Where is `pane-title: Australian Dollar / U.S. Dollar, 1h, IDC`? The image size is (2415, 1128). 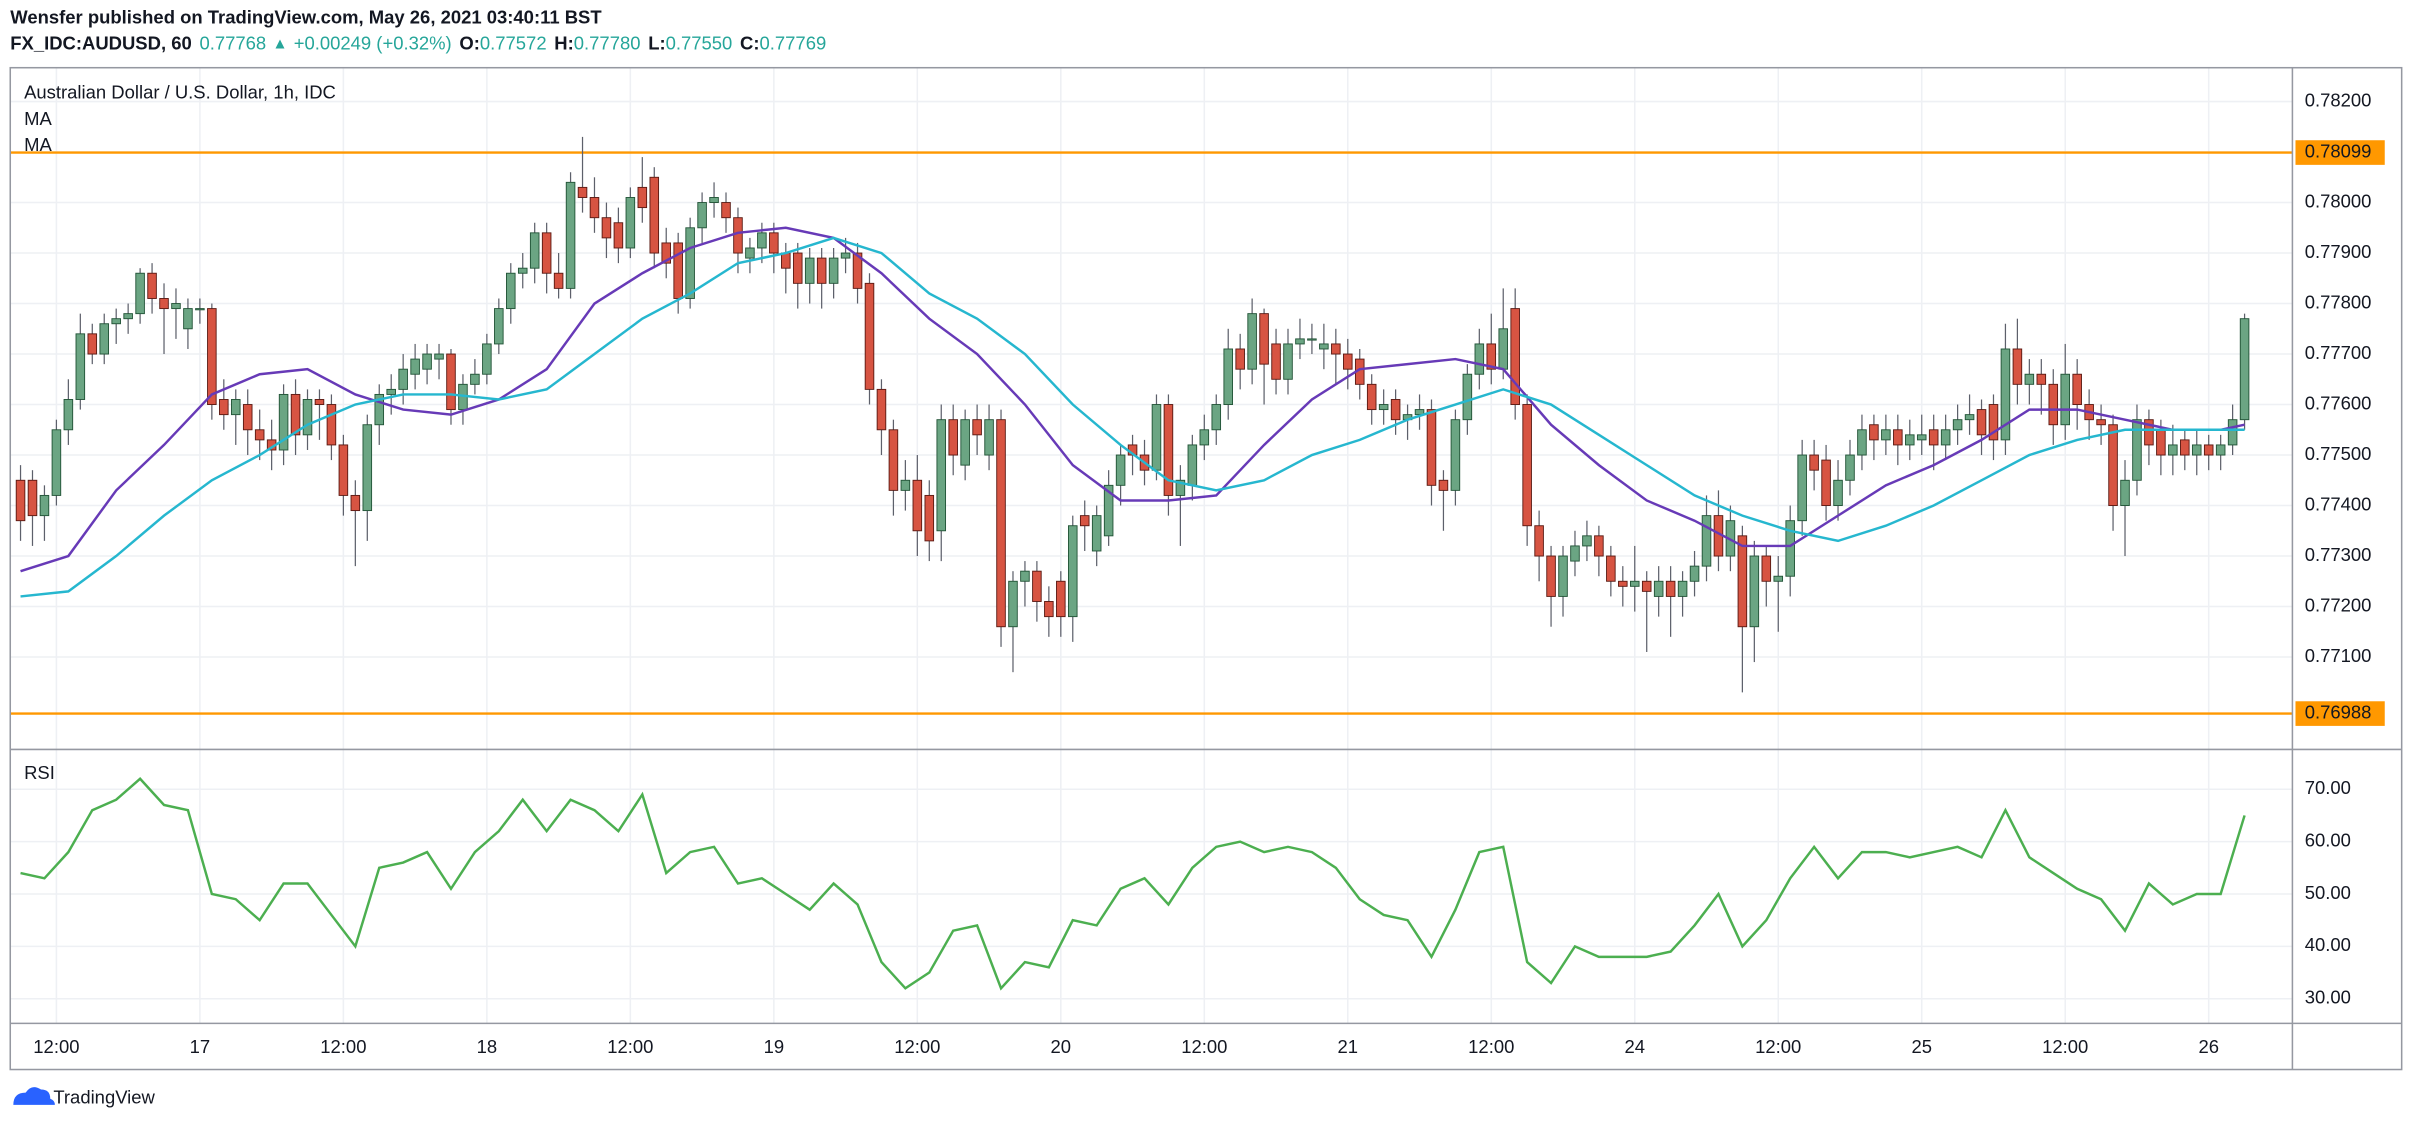
pane-title: Australian Dollar / U.S. Dollar, 1h, IDC is located at coordinates (180, 92).